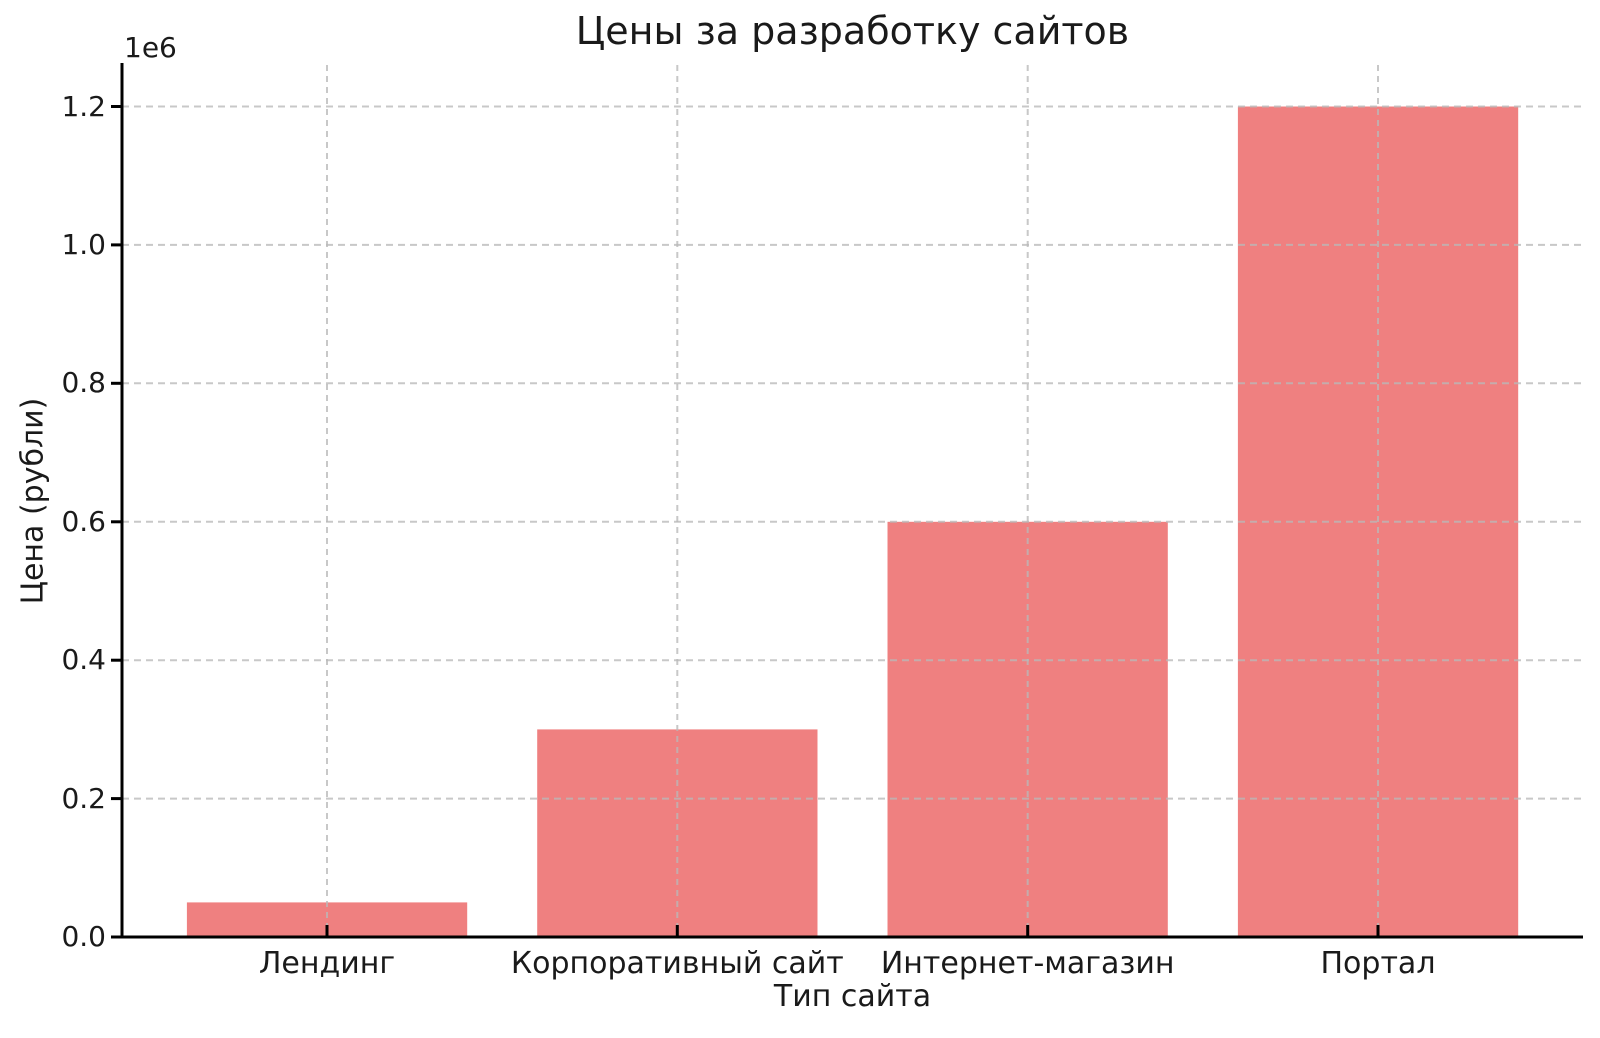  I want to click on x-axis-label: Тип сайта, so click(852, 996).